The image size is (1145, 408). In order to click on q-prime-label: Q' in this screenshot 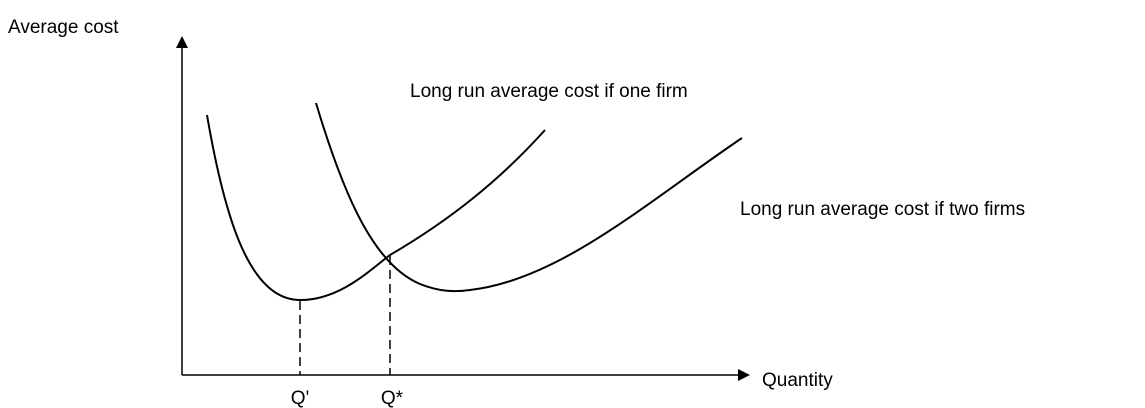, I will do `click(300, 398)`.